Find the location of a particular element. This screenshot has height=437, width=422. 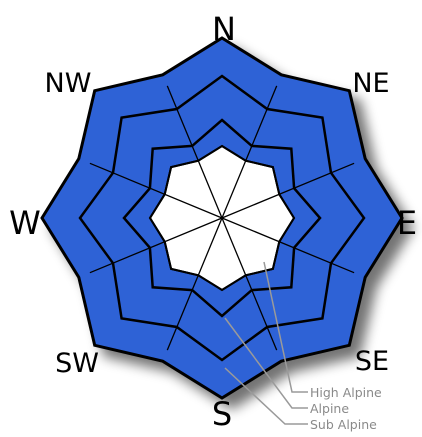

direction-label-s: S is located at coordinates (222, 414).